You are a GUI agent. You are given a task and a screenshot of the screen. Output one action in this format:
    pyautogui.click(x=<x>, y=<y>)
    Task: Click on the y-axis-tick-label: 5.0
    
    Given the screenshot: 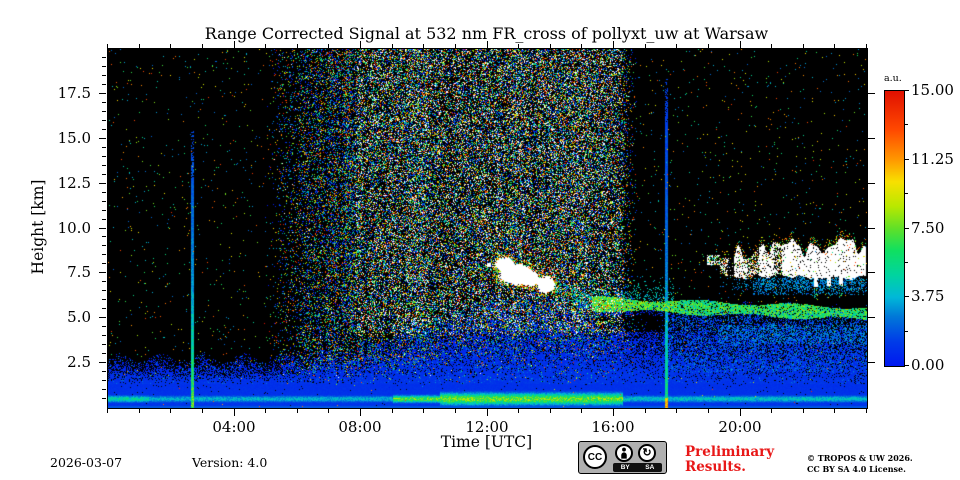 What is the action you would take?
    pyautogui.click(x=79, y=317)
    